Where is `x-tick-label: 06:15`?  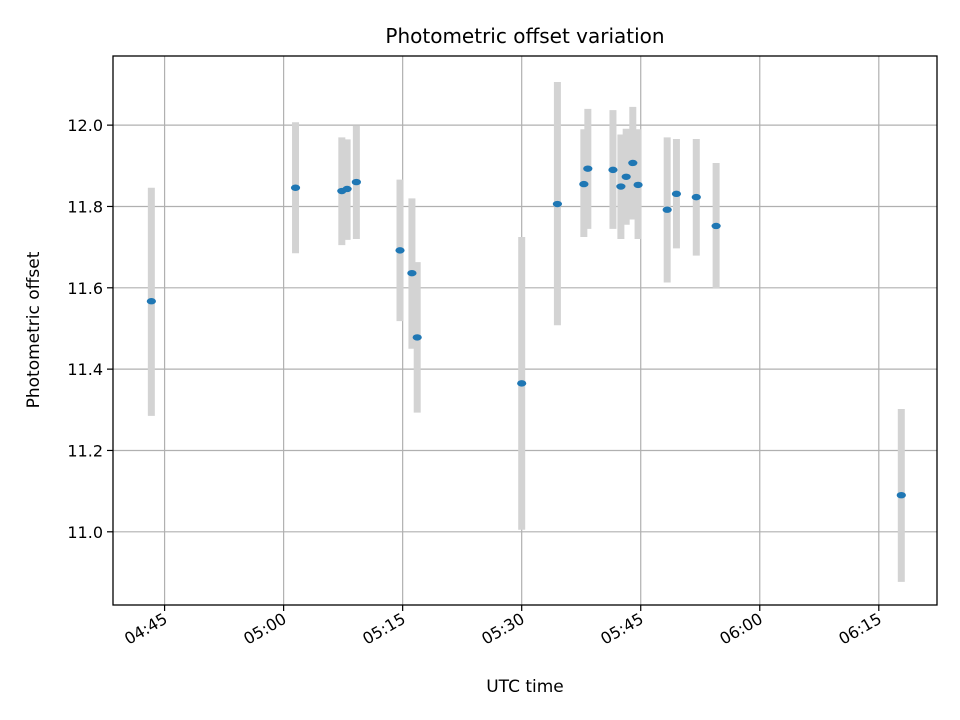
x-tick-label: 06:15 is located at coordinates (859, 629).